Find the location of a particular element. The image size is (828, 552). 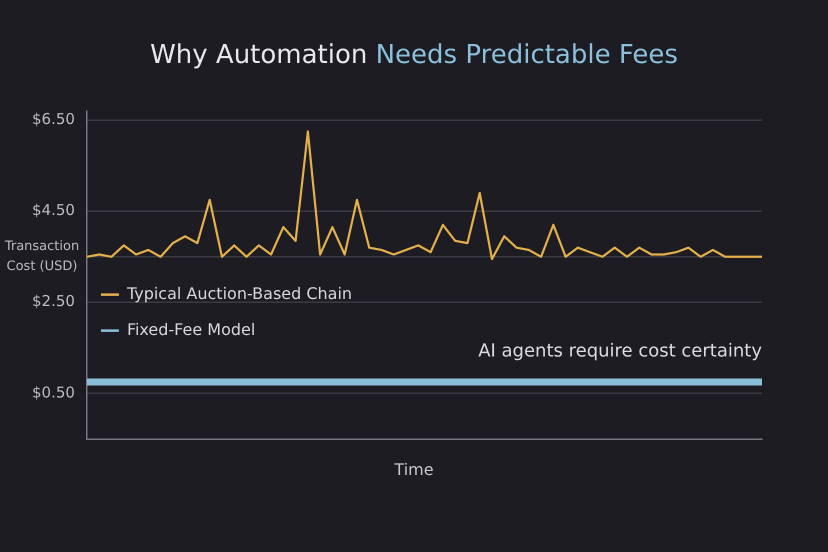

y-tick-label: $6.50 is located at coordinates (53, 119).